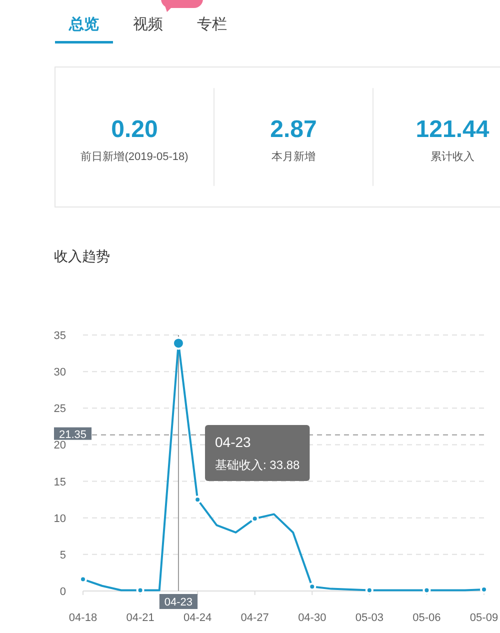 The width and height of the screenshot is (500, 633). I want to click on x-tick-label: 04-21, so click(140, 618).